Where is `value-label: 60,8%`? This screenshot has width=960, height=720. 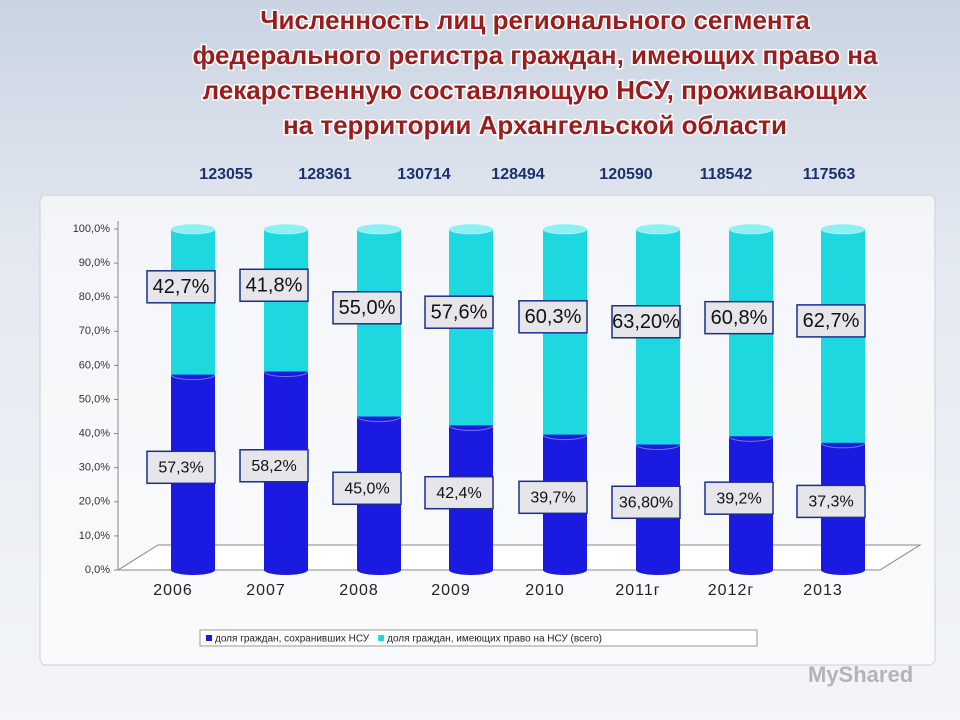 value-label: 60,8% is located at coordinates (739, 318).